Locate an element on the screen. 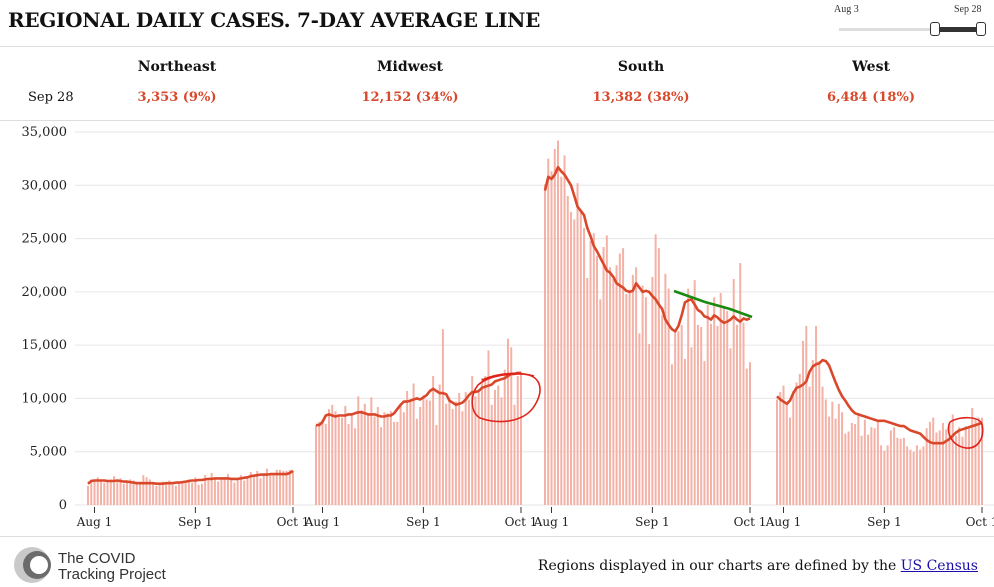 The height and width of the screenshot is (587, 994). slider-selected-range is located at coordinates (958, 29).